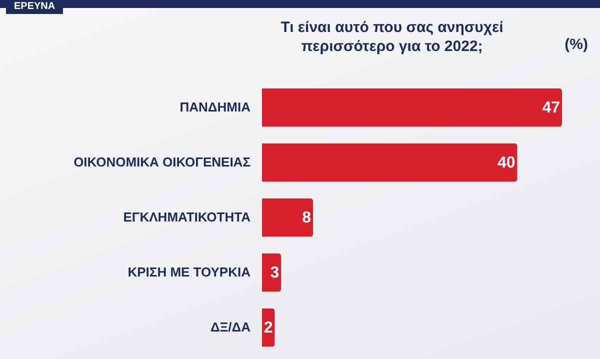 The width and height of the screenshot is (600, 359). What do you see at coordinates (392, 27) in the screenshot?
I see `text: Τι είναι αυτό που σας ανησυχεί` at bounding box center [392, 27].